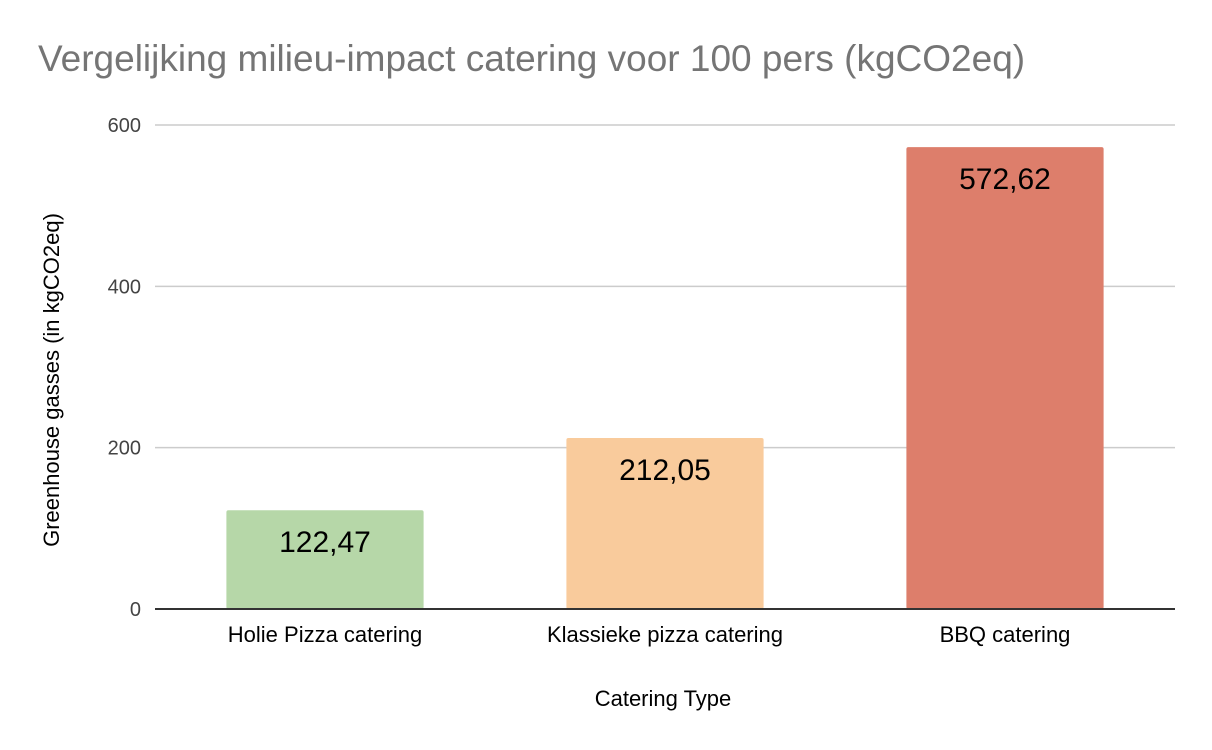 The width and height of the screenshot is (1212, 750). What do you see at coordinates (1005, 634) in the screenshot?
I see `x-tick-label: BBQ catering` at bounding box center [1005, 634].